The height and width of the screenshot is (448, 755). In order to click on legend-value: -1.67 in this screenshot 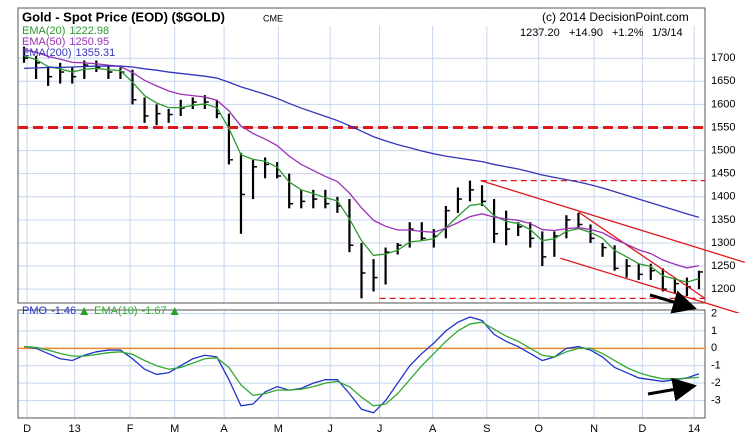, I will do `click(154, 311)`.